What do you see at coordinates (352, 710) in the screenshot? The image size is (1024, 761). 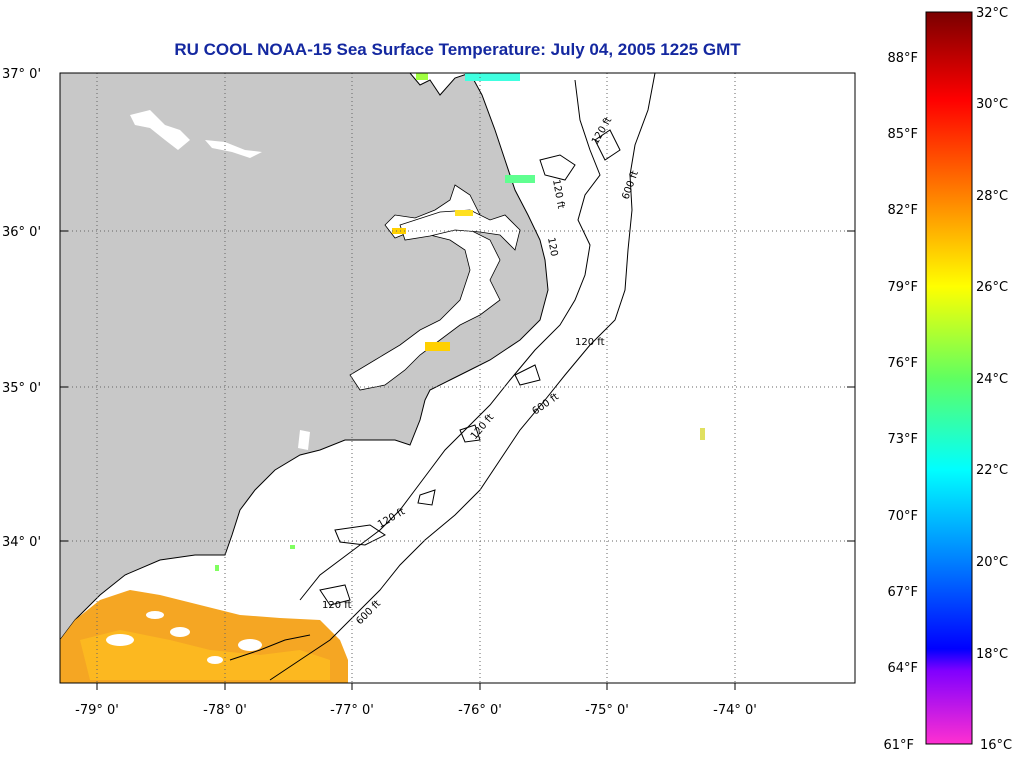 I see `lon-label-77: -77° 0'` at bounding box center [352, 710].